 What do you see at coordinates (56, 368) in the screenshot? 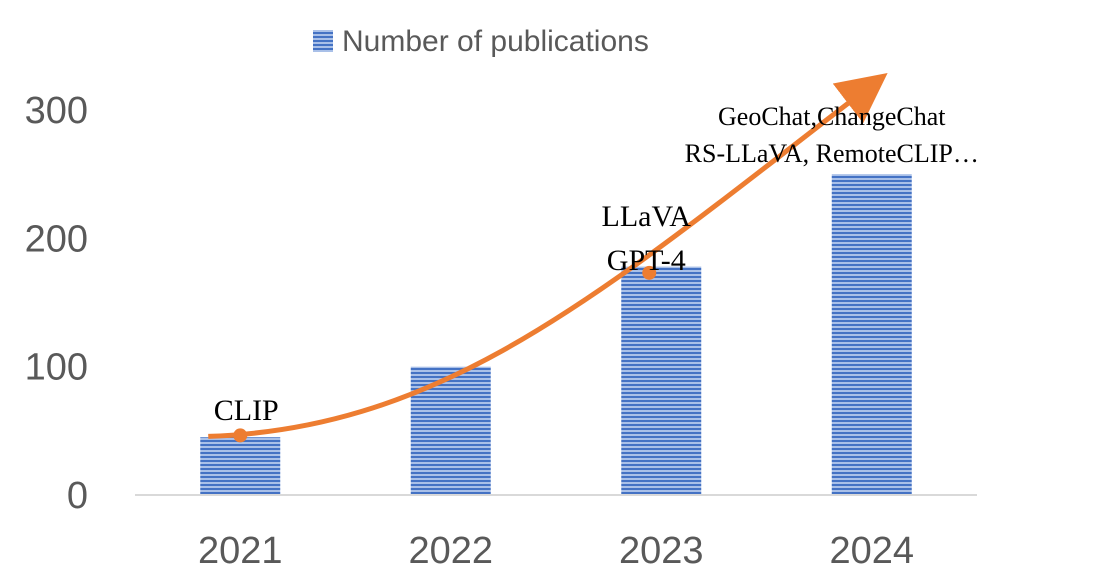
I see `y-tick-label: 100` at bounding box center [56, 368].